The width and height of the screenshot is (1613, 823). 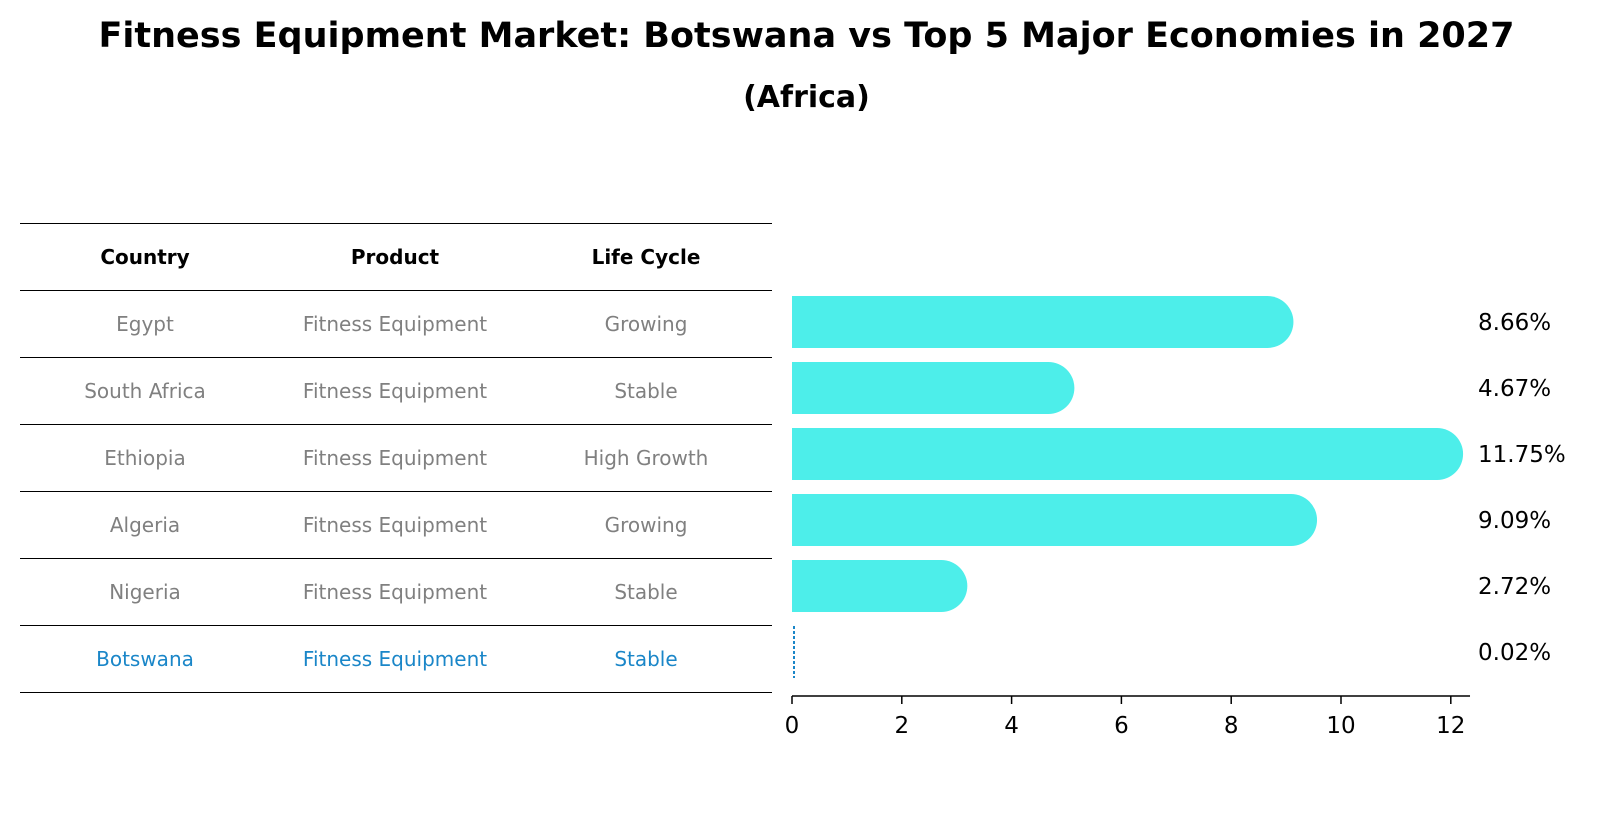 I want to click on cell-country: Egypt, so click(x=145, y=324).